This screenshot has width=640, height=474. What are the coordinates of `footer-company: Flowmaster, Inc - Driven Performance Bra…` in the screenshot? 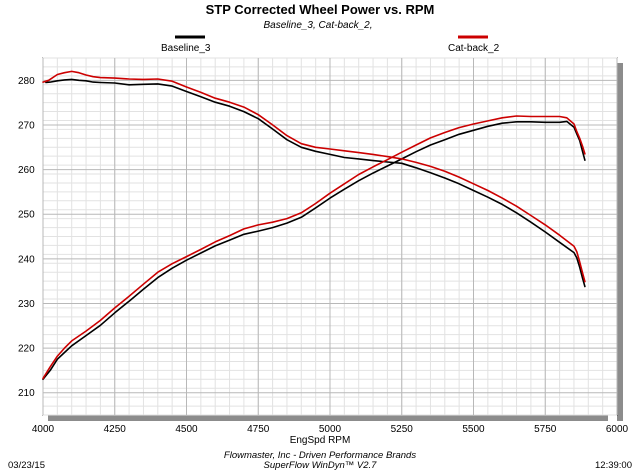 It's located at (320, 455).